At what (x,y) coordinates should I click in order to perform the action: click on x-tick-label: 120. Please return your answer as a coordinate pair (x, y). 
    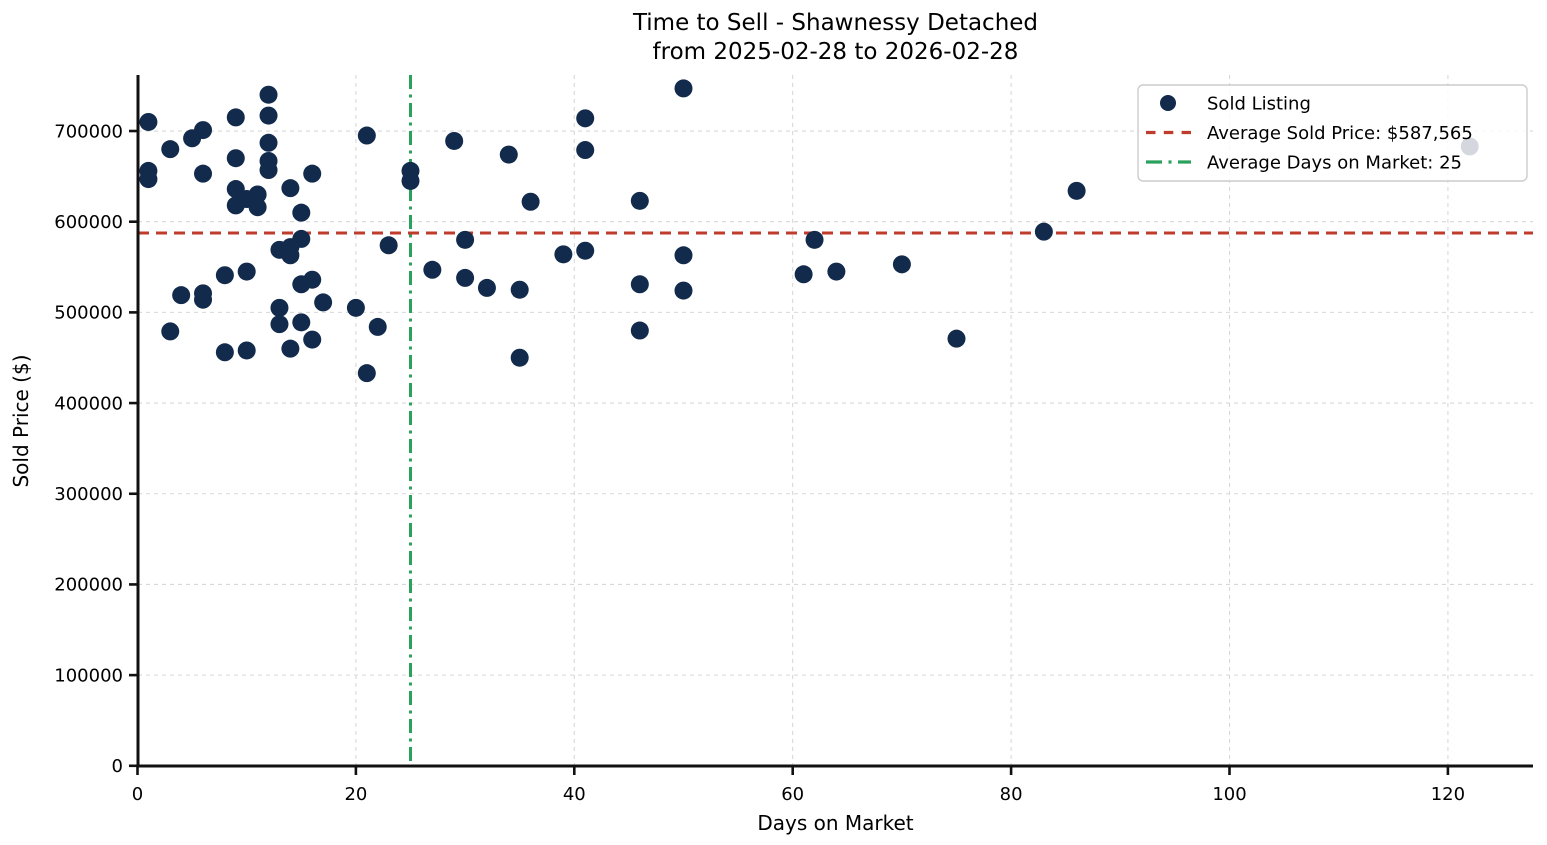
    Looking at the image, I should click on (1448, 794).